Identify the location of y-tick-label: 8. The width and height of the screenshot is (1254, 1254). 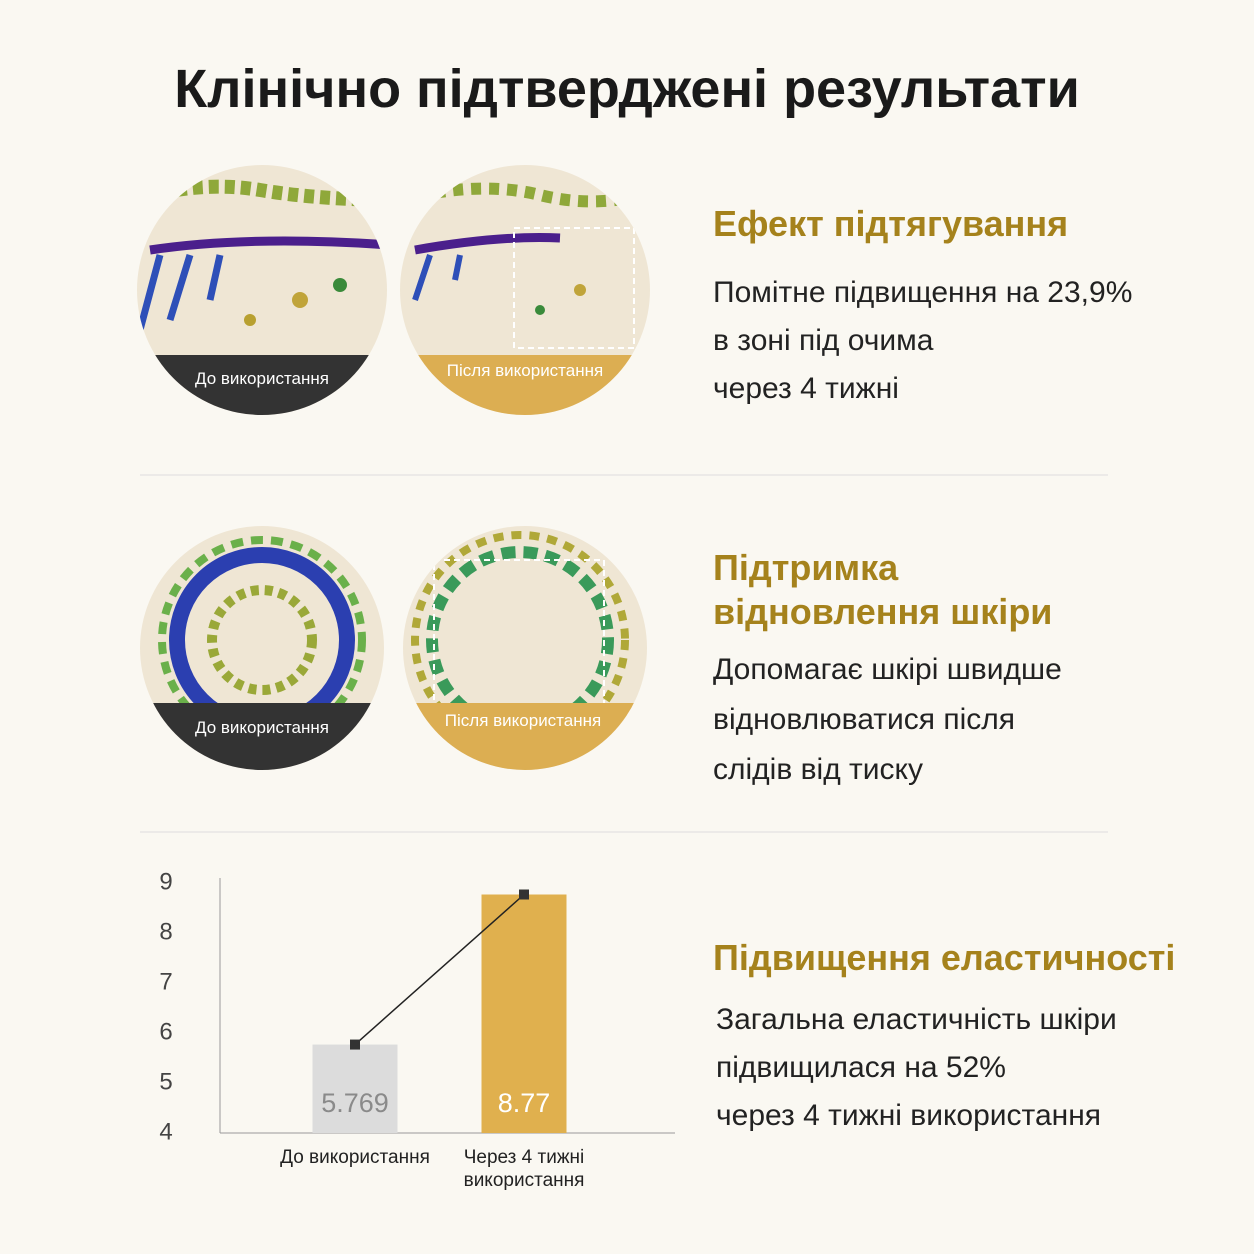
(165, 931).